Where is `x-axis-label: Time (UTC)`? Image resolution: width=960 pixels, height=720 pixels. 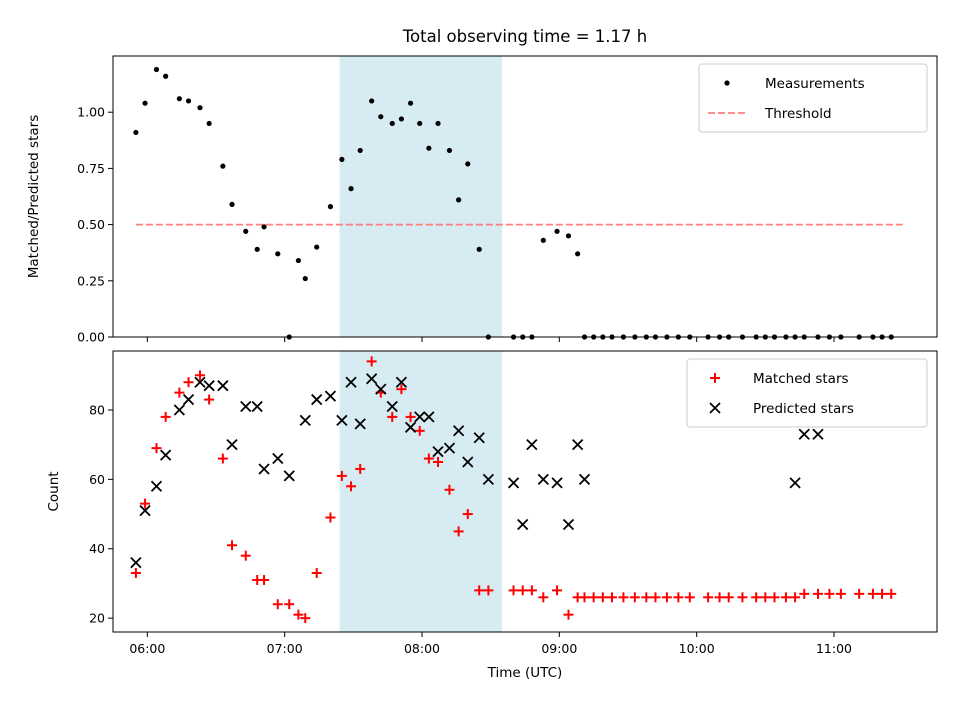
x-axis-label: Time (UTC) is located at coordinates (525, 673).